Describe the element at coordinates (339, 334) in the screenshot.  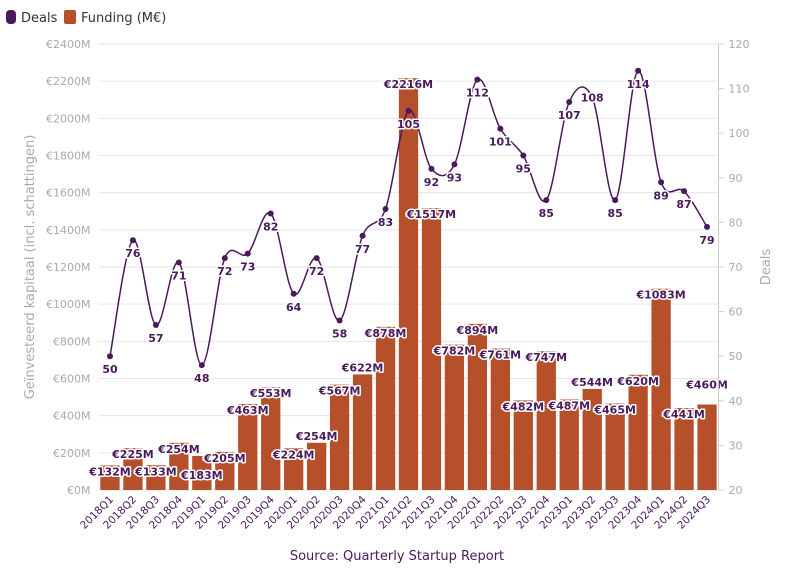
I see `deals-data-label: 58` at that location.